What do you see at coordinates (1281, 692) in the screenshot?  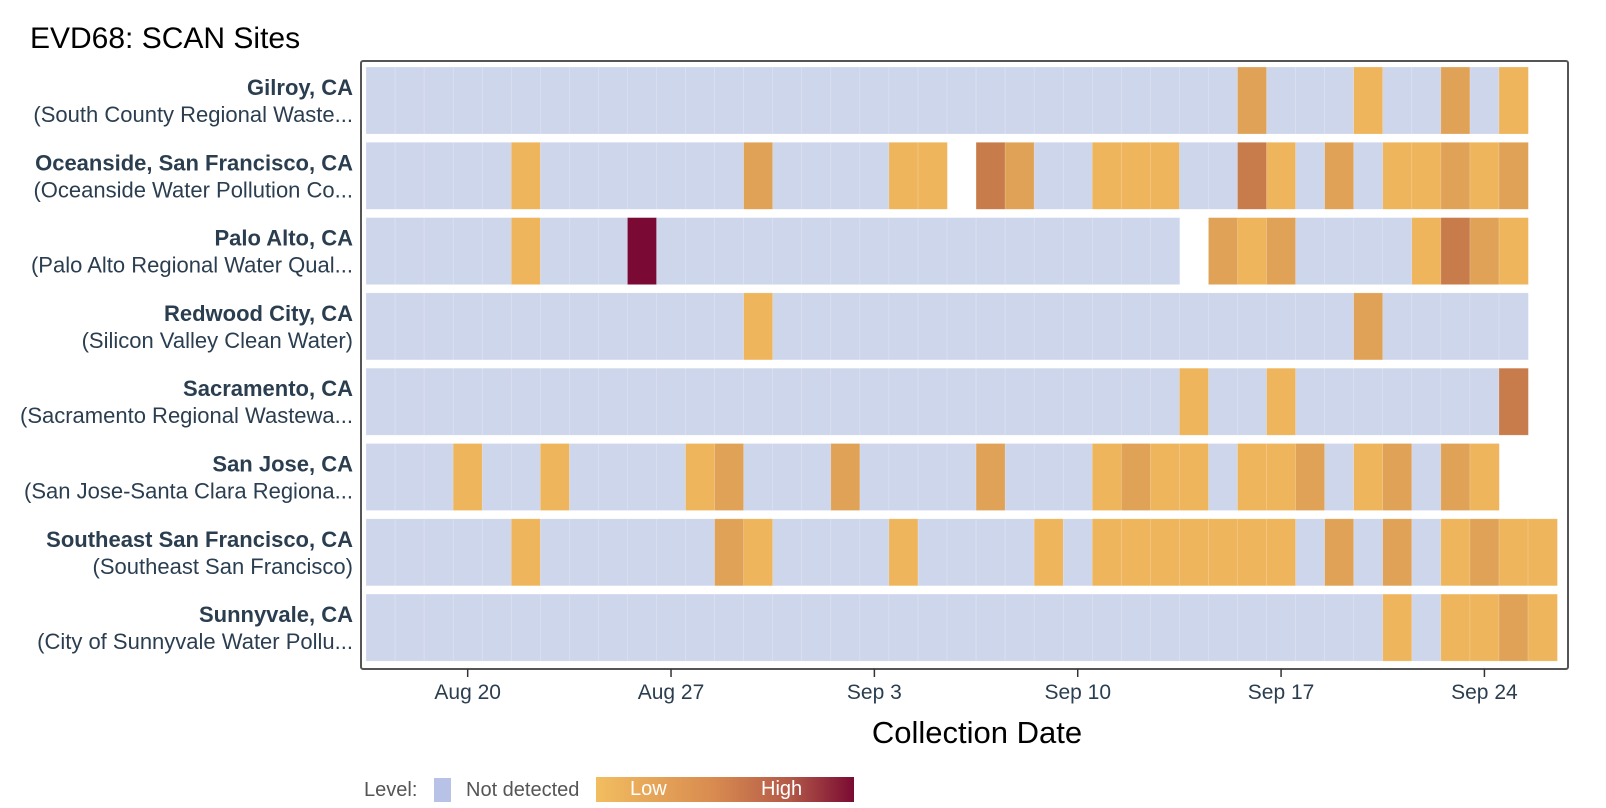 I see `x-tick-label: Sep 17` at bounding box center [1281, 692].